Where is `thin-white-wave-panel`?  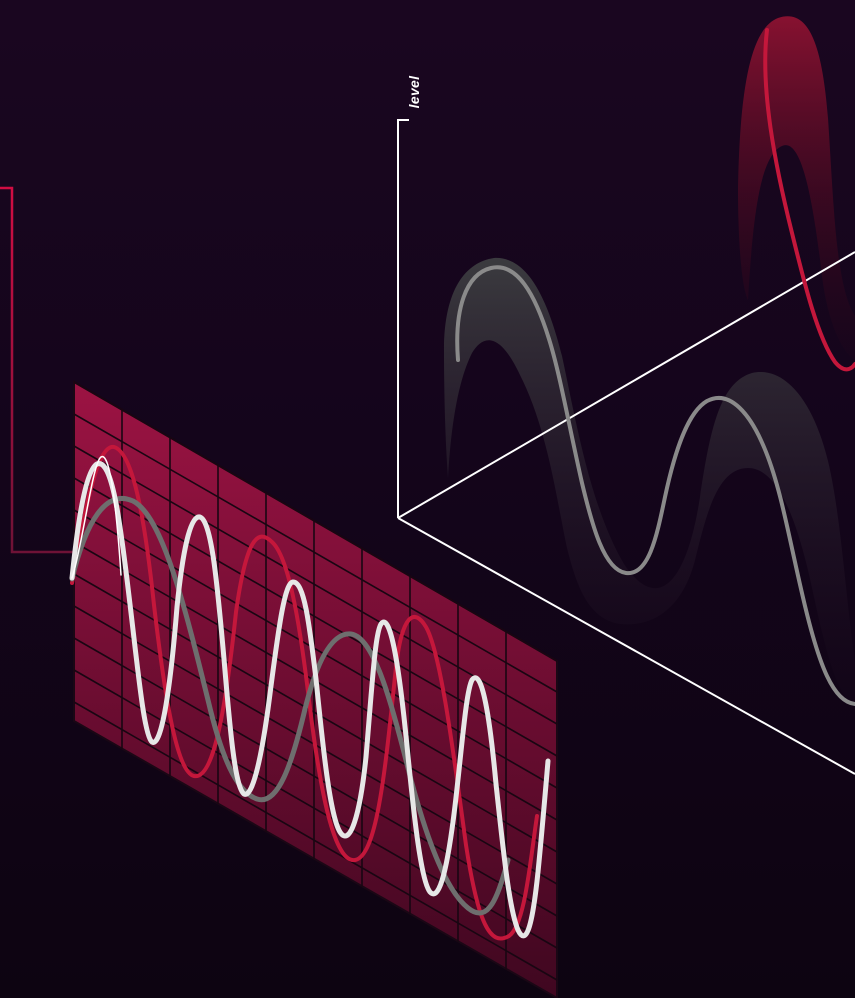
thin-white-wave-panel is located at coordinates (96, 517).